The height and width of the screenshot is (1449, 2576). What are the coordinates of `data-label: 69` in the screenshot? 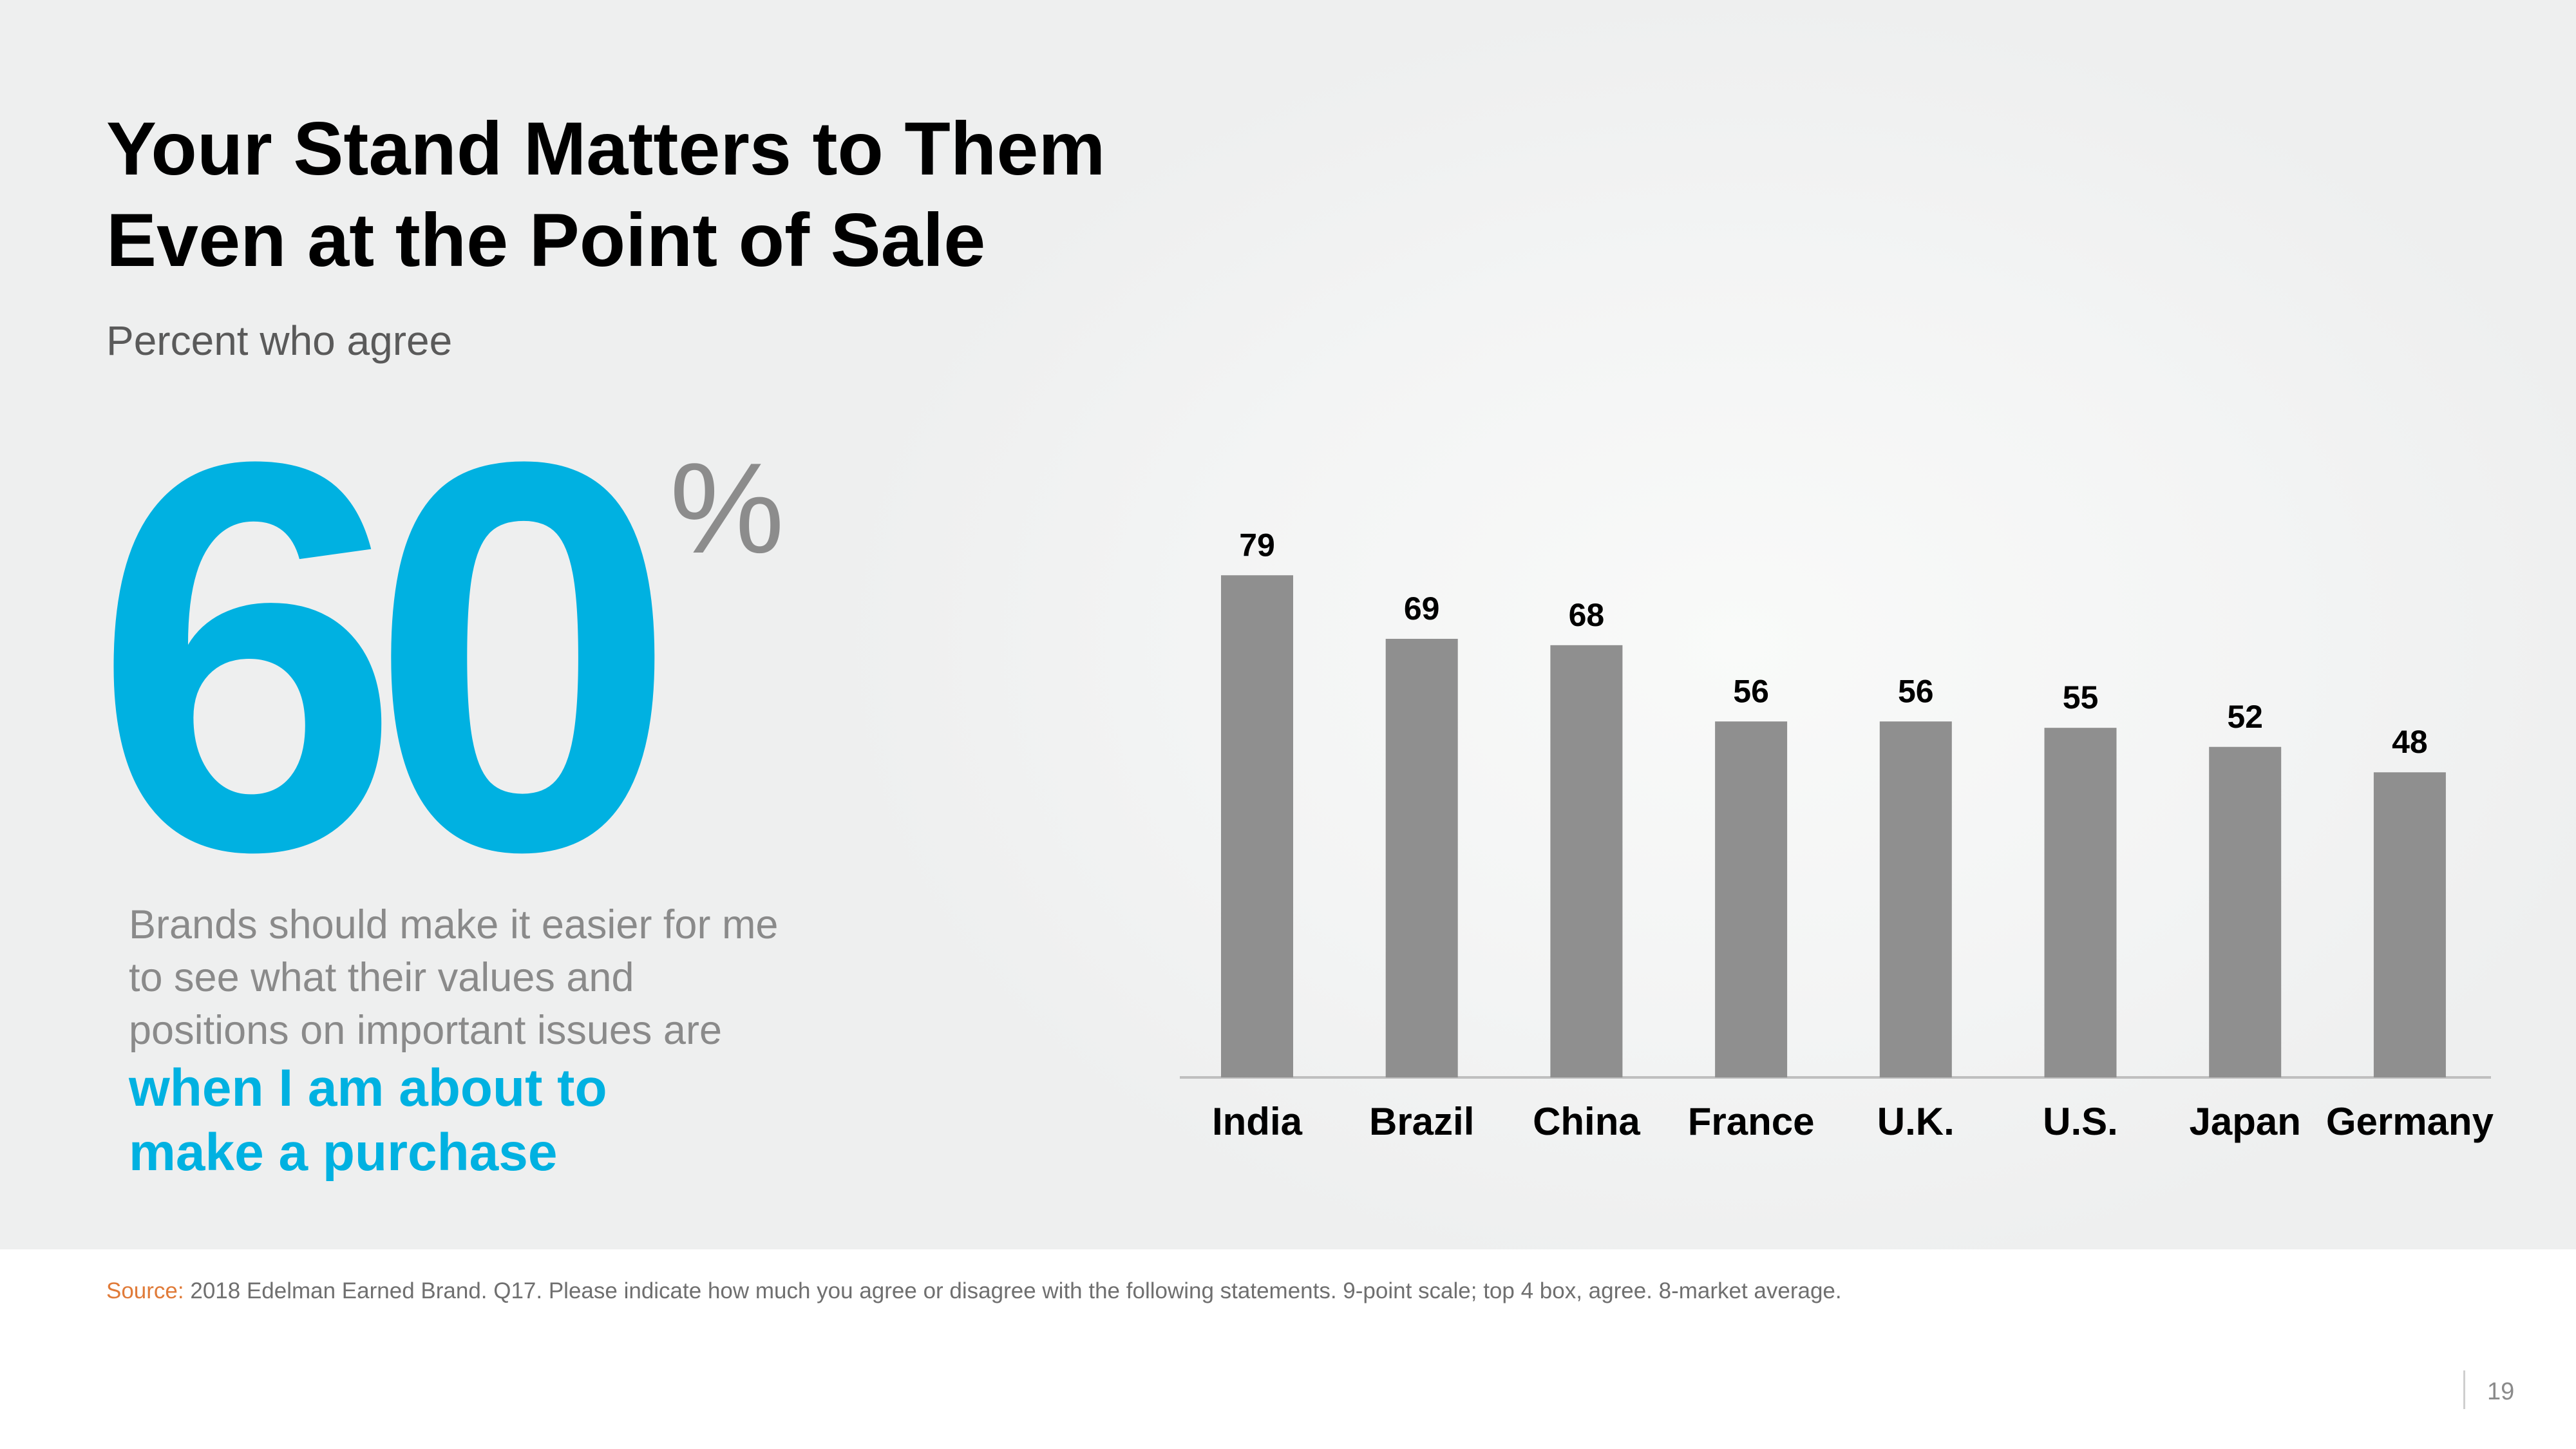 It's located at (1422, 609).